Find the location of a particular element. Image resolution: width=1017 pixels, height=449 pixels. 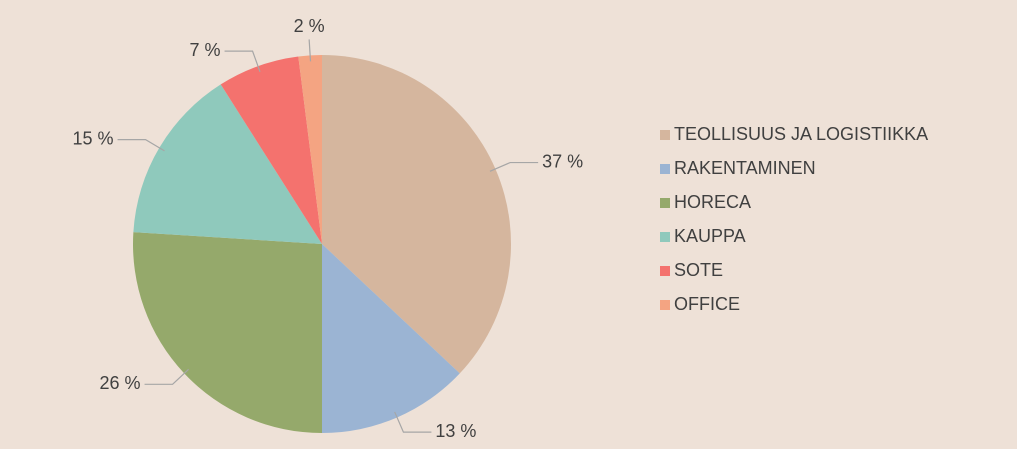

data-label: 7 % is located at coordinates (205, 50).